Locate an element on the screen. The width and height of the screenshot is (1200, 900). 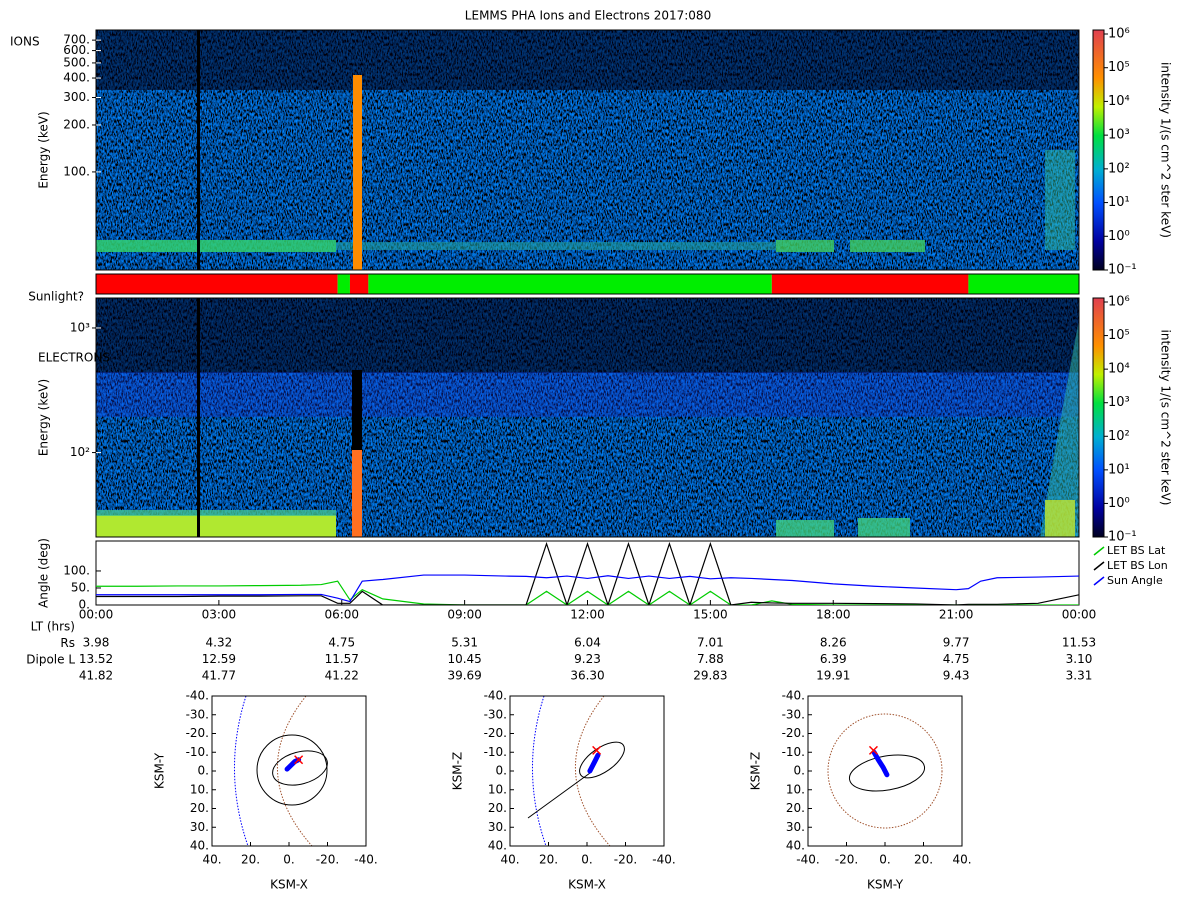
panel-label: Sunlight? is located at coordinates (56, 297).